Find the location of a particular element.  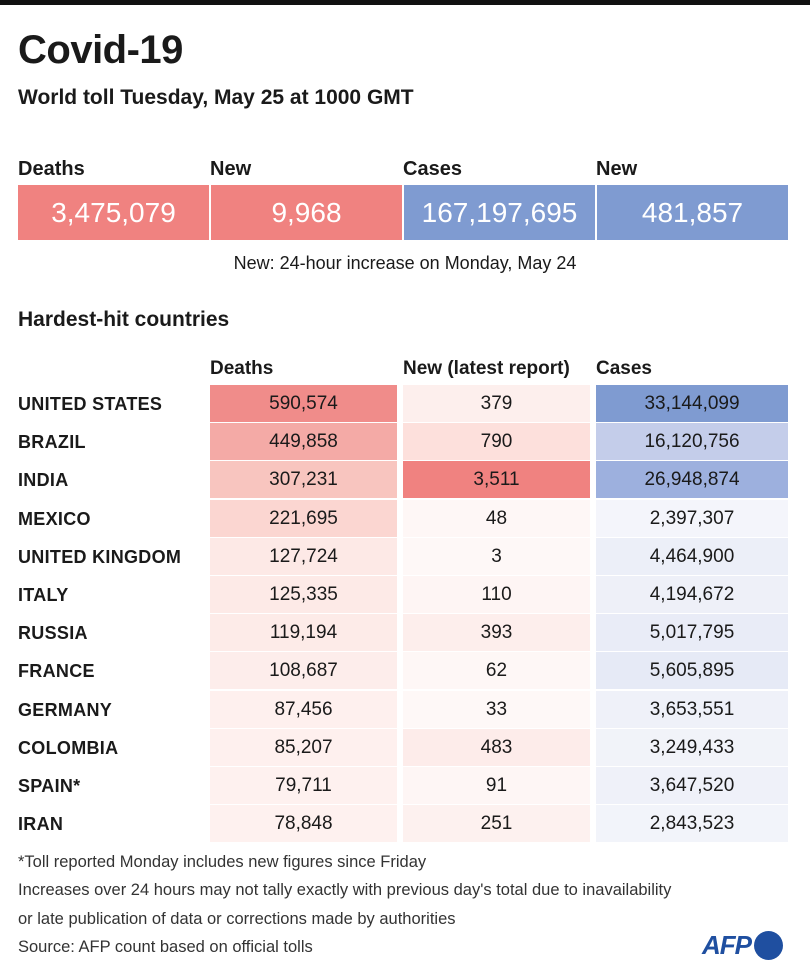

cell-new: 48 is located at coordinates (496, 518).